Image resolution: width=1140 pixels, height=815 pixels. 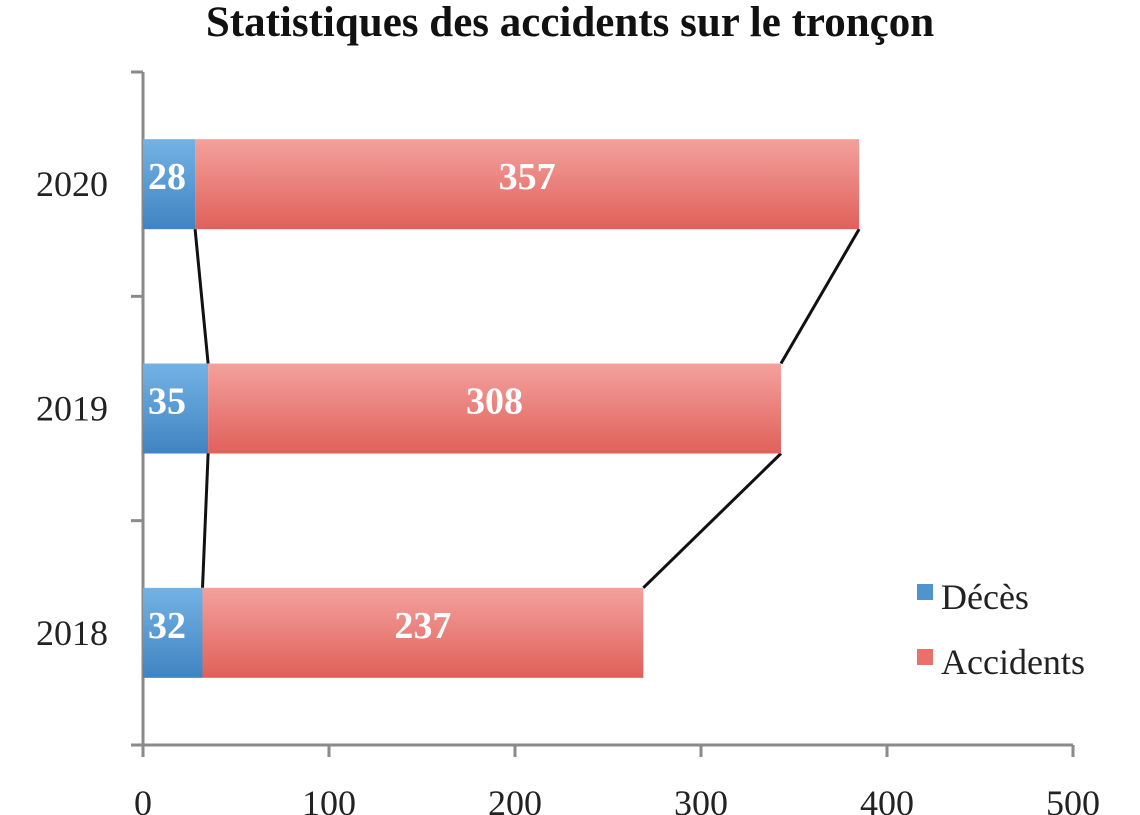 I want to click on x-tick-label: 400, so click(x=887, y=799).